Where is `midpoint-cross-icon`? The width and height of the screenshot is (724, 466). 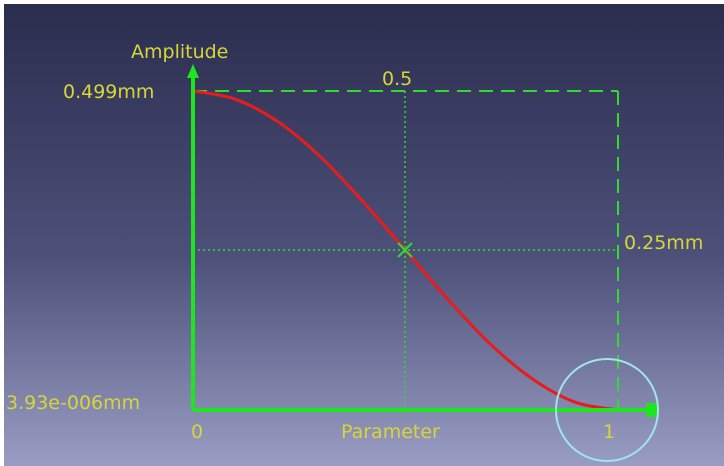
midpoint-cross-icon is located at coordinates (405, 250).